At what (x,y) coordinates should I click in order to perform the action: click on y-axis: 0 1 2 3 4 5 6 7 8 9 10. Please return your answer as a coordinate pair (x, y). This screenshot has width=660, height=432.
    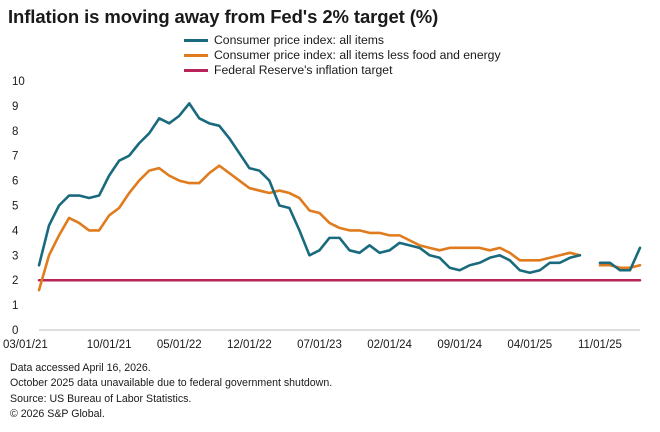
    Looking at the image, I should click on (18, 206).